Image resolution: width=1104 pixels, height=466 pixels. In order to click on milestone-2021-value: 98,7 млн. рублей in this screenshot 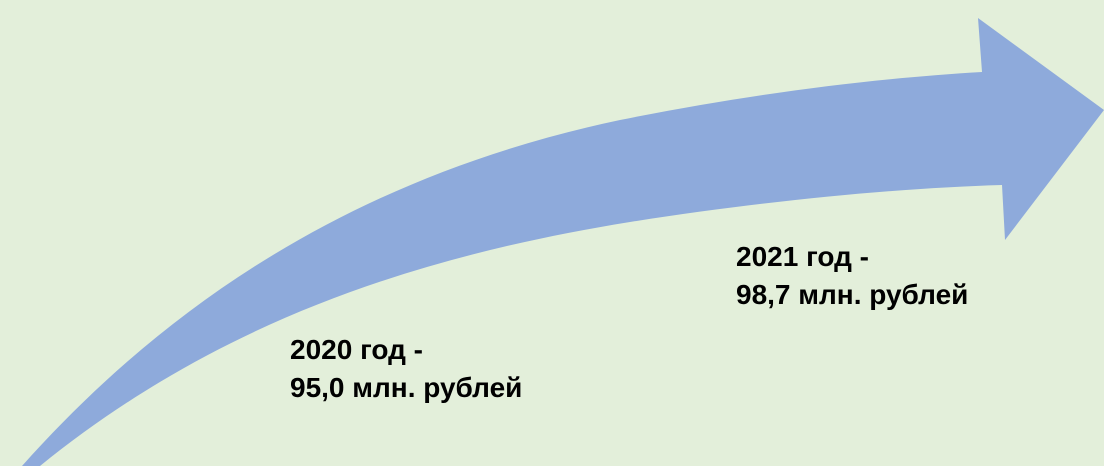, I will do `click(852, 295)`.